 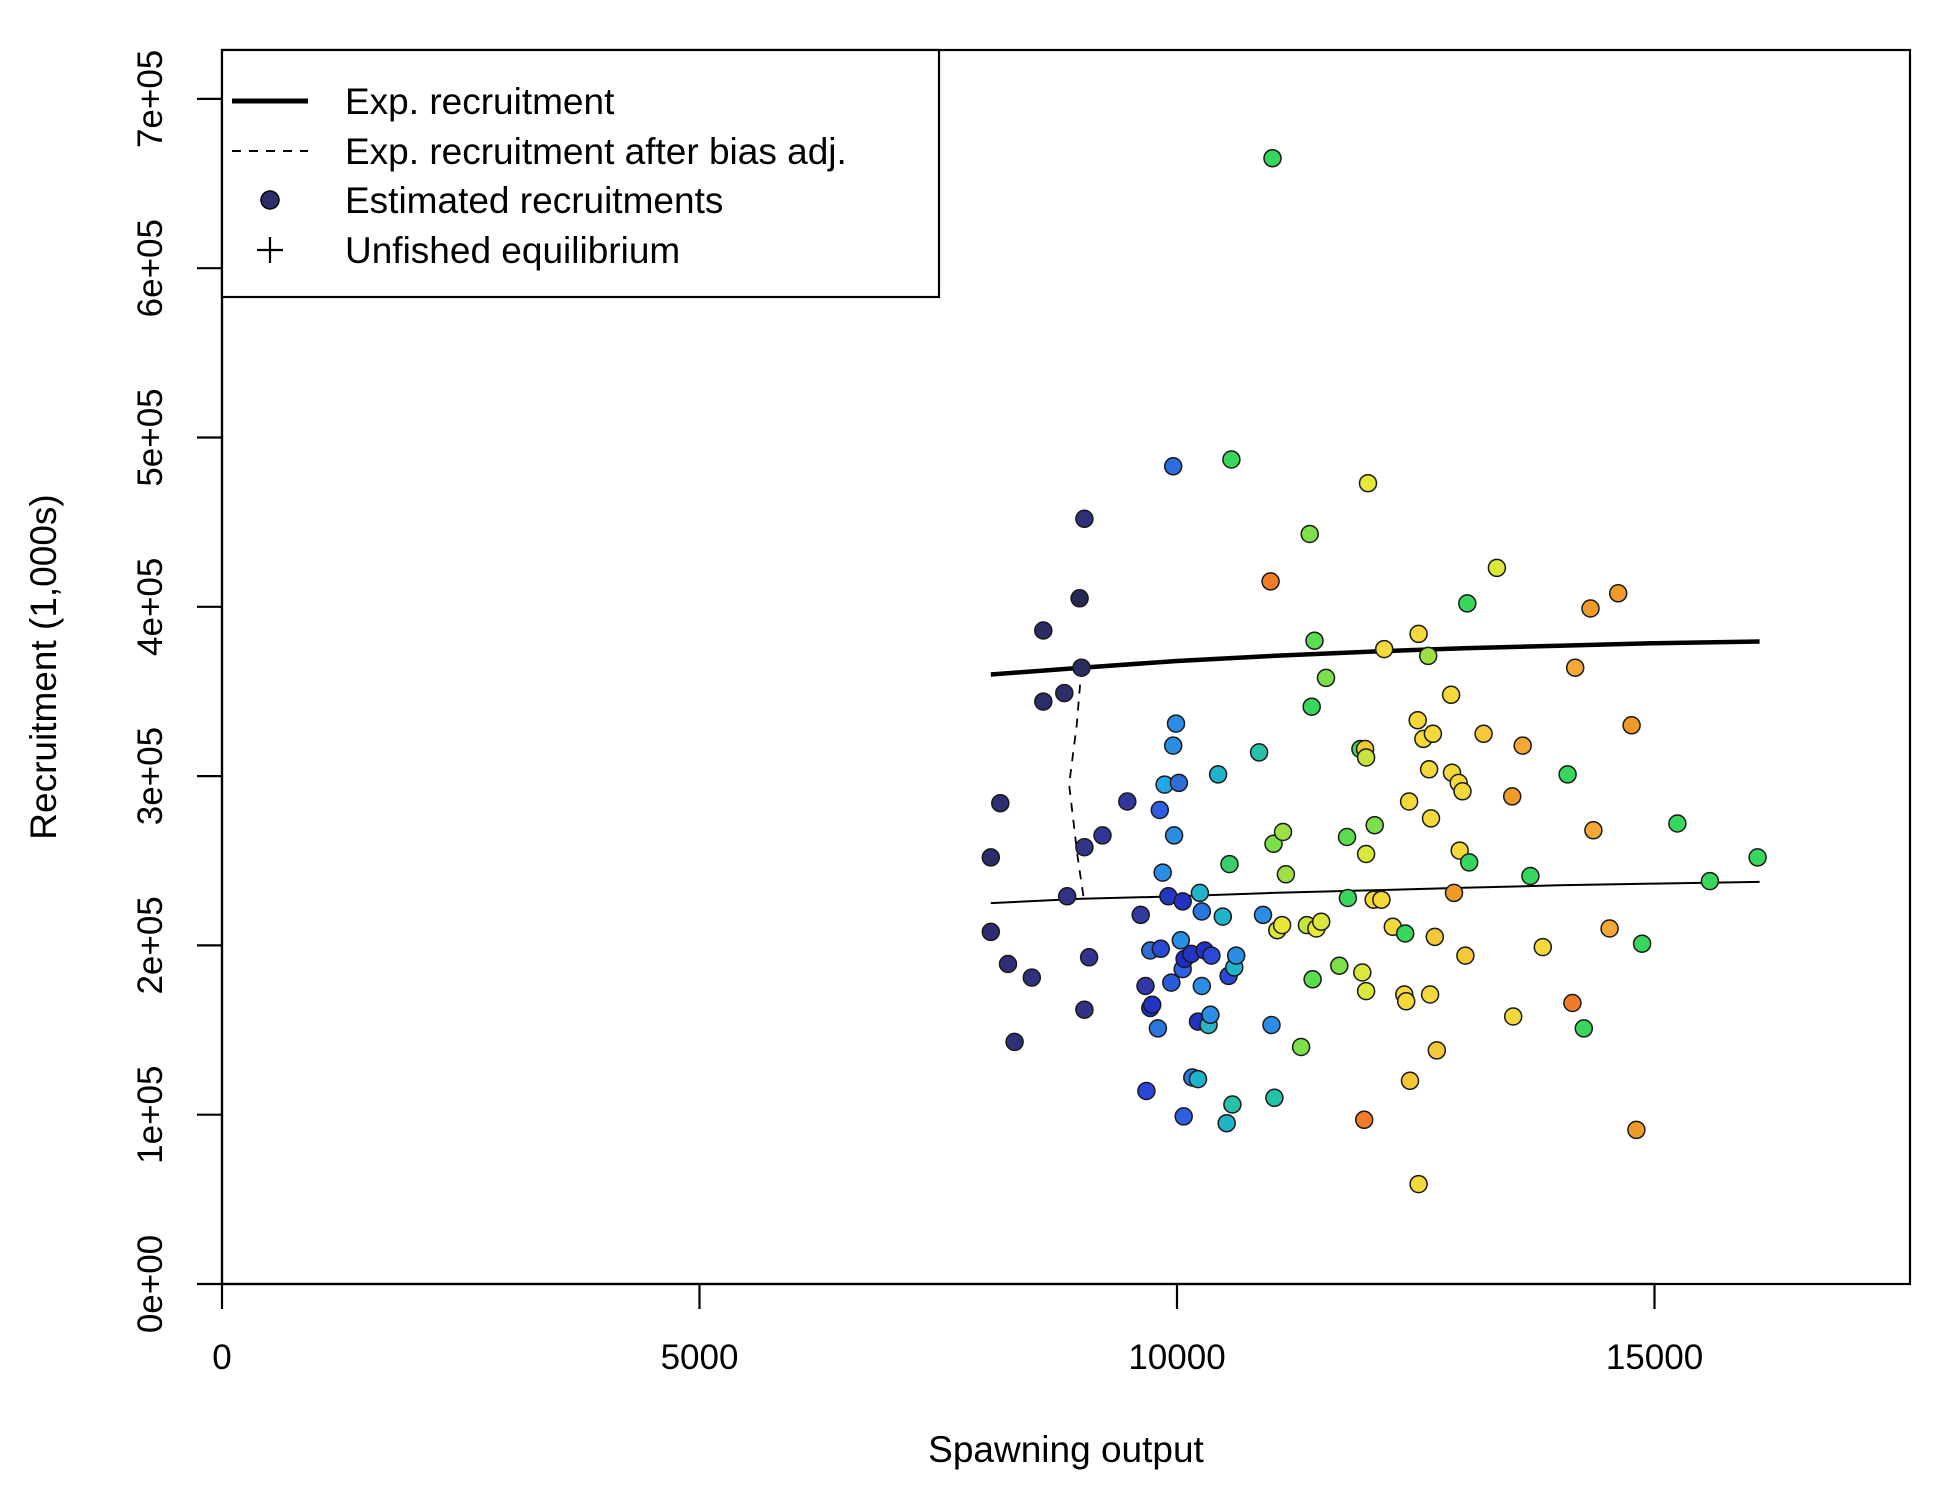 What do you see at coordinates (270, 250) in the screenshot?
I see `legend-plus-swatch` at bounding box center [270, 250].